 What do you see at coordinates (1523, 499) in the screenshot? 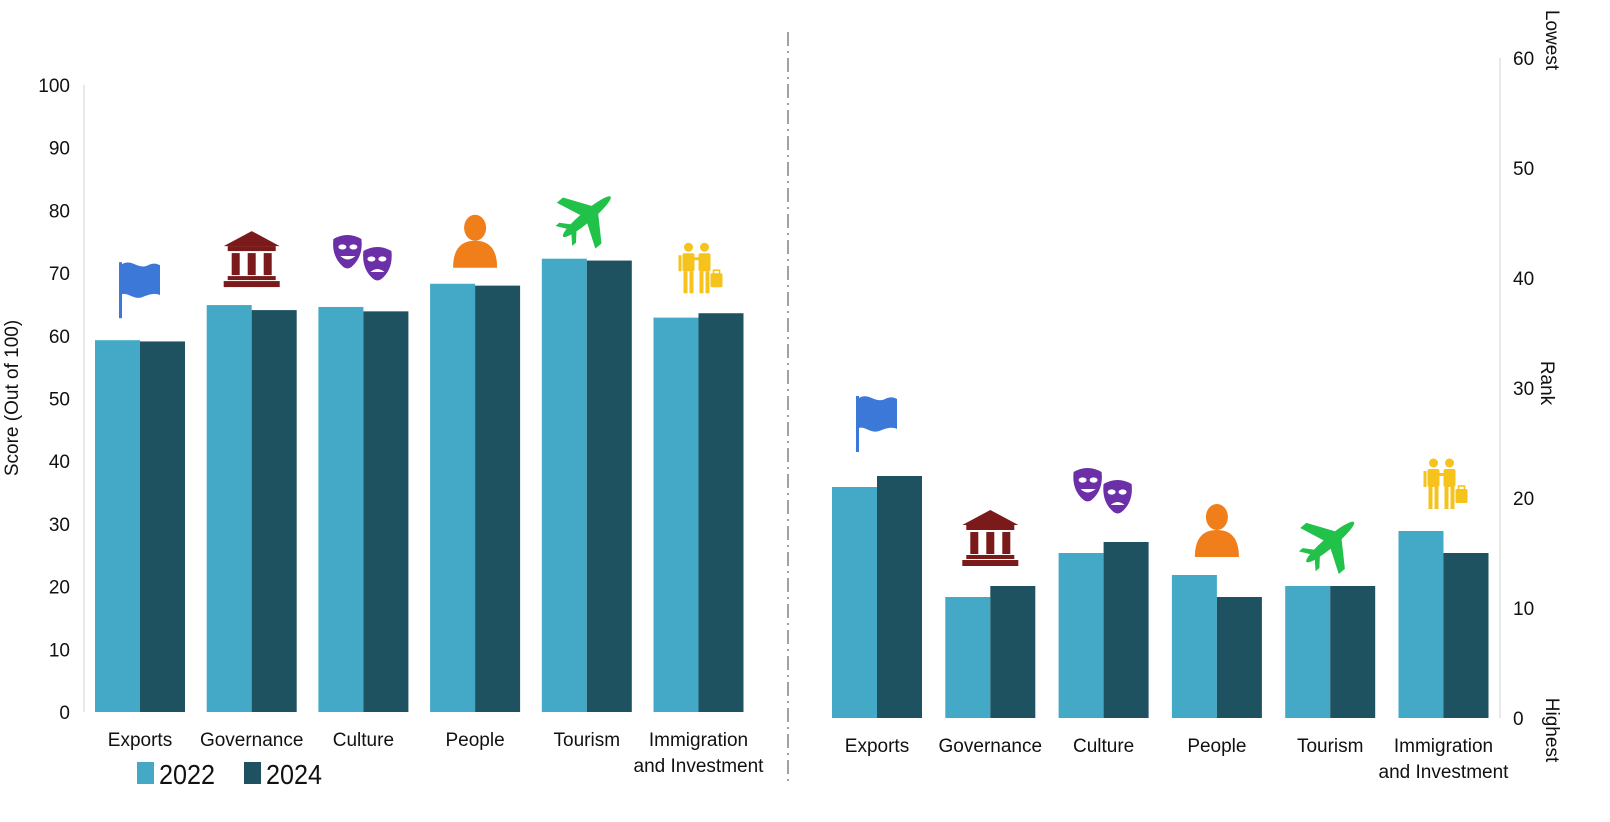
I see `right-y-tick-label: 20` at bounding box center [1523, 499].